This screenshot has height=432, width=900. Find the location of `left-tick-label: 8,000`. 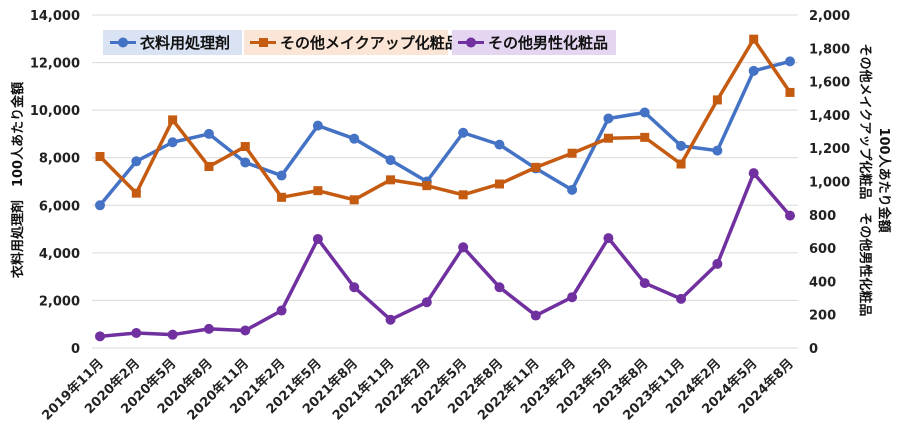

left-tick-label: 8,000 is located at coordinates (59, 159).